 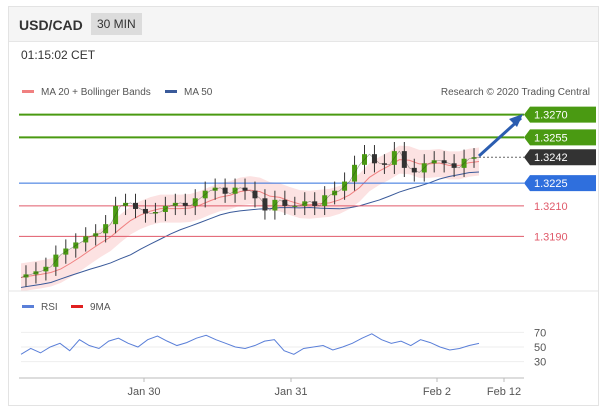 I want to click on ma20-legend-label: MA 20 + Bollinger Bands, so click(x=96, y=92).